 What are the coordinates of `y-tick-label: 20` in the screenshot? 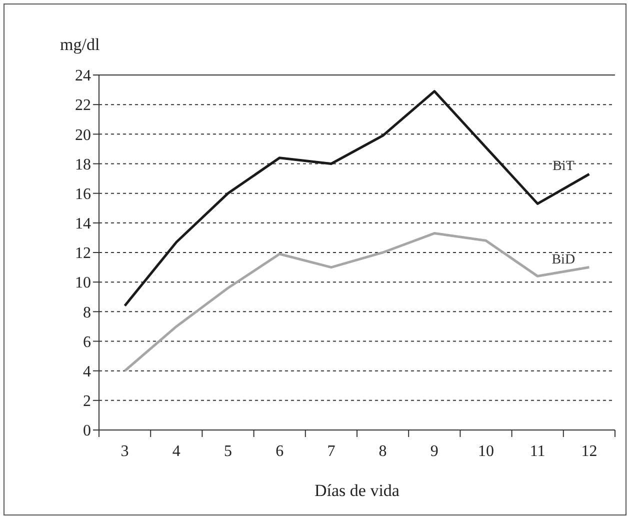 It's located at (83, 135).